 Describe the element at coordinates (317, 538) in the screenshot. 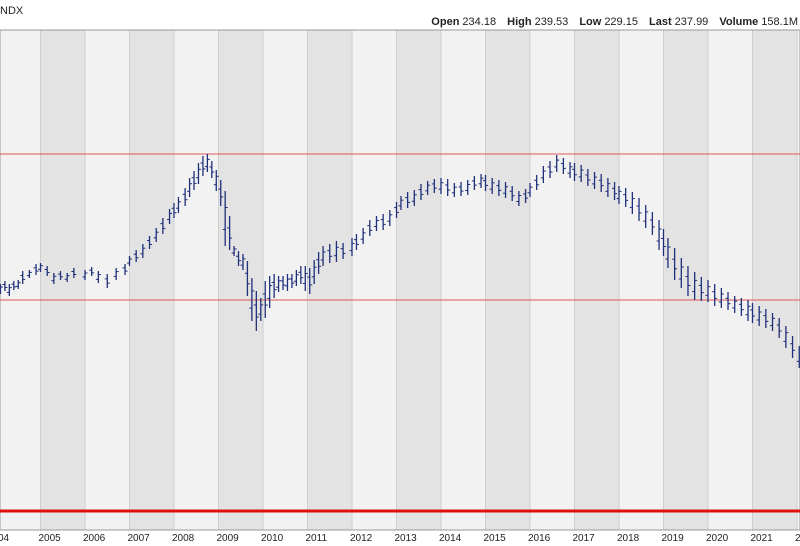

I see `x-tick-label: 2011` at that location.